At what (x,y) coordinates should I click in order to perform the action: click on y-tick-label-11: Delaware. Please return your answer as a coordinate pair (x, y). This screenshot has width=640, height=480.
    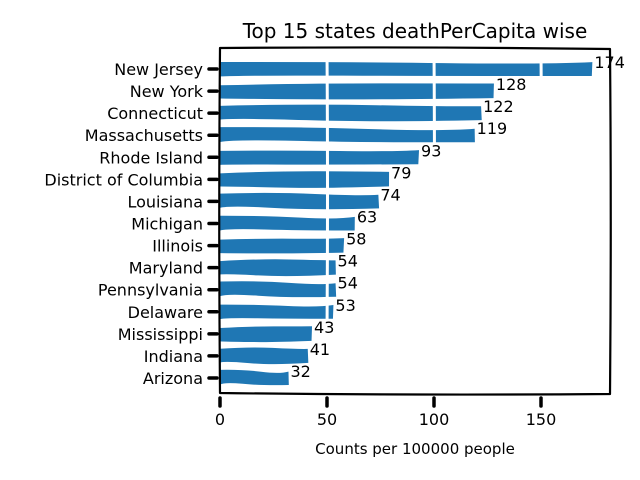
    Looking at the image, I should click on (165, 312).